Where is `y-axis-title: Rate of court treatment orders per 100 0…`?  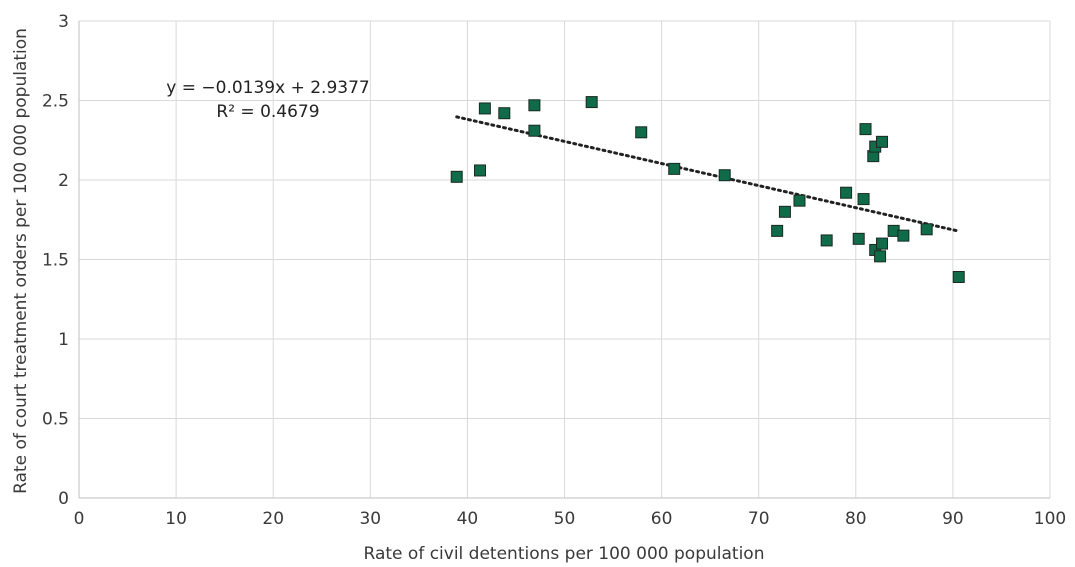
y-axis-title: Rate of court treatment orders per 100 0… is located at coordinates (21, 261).